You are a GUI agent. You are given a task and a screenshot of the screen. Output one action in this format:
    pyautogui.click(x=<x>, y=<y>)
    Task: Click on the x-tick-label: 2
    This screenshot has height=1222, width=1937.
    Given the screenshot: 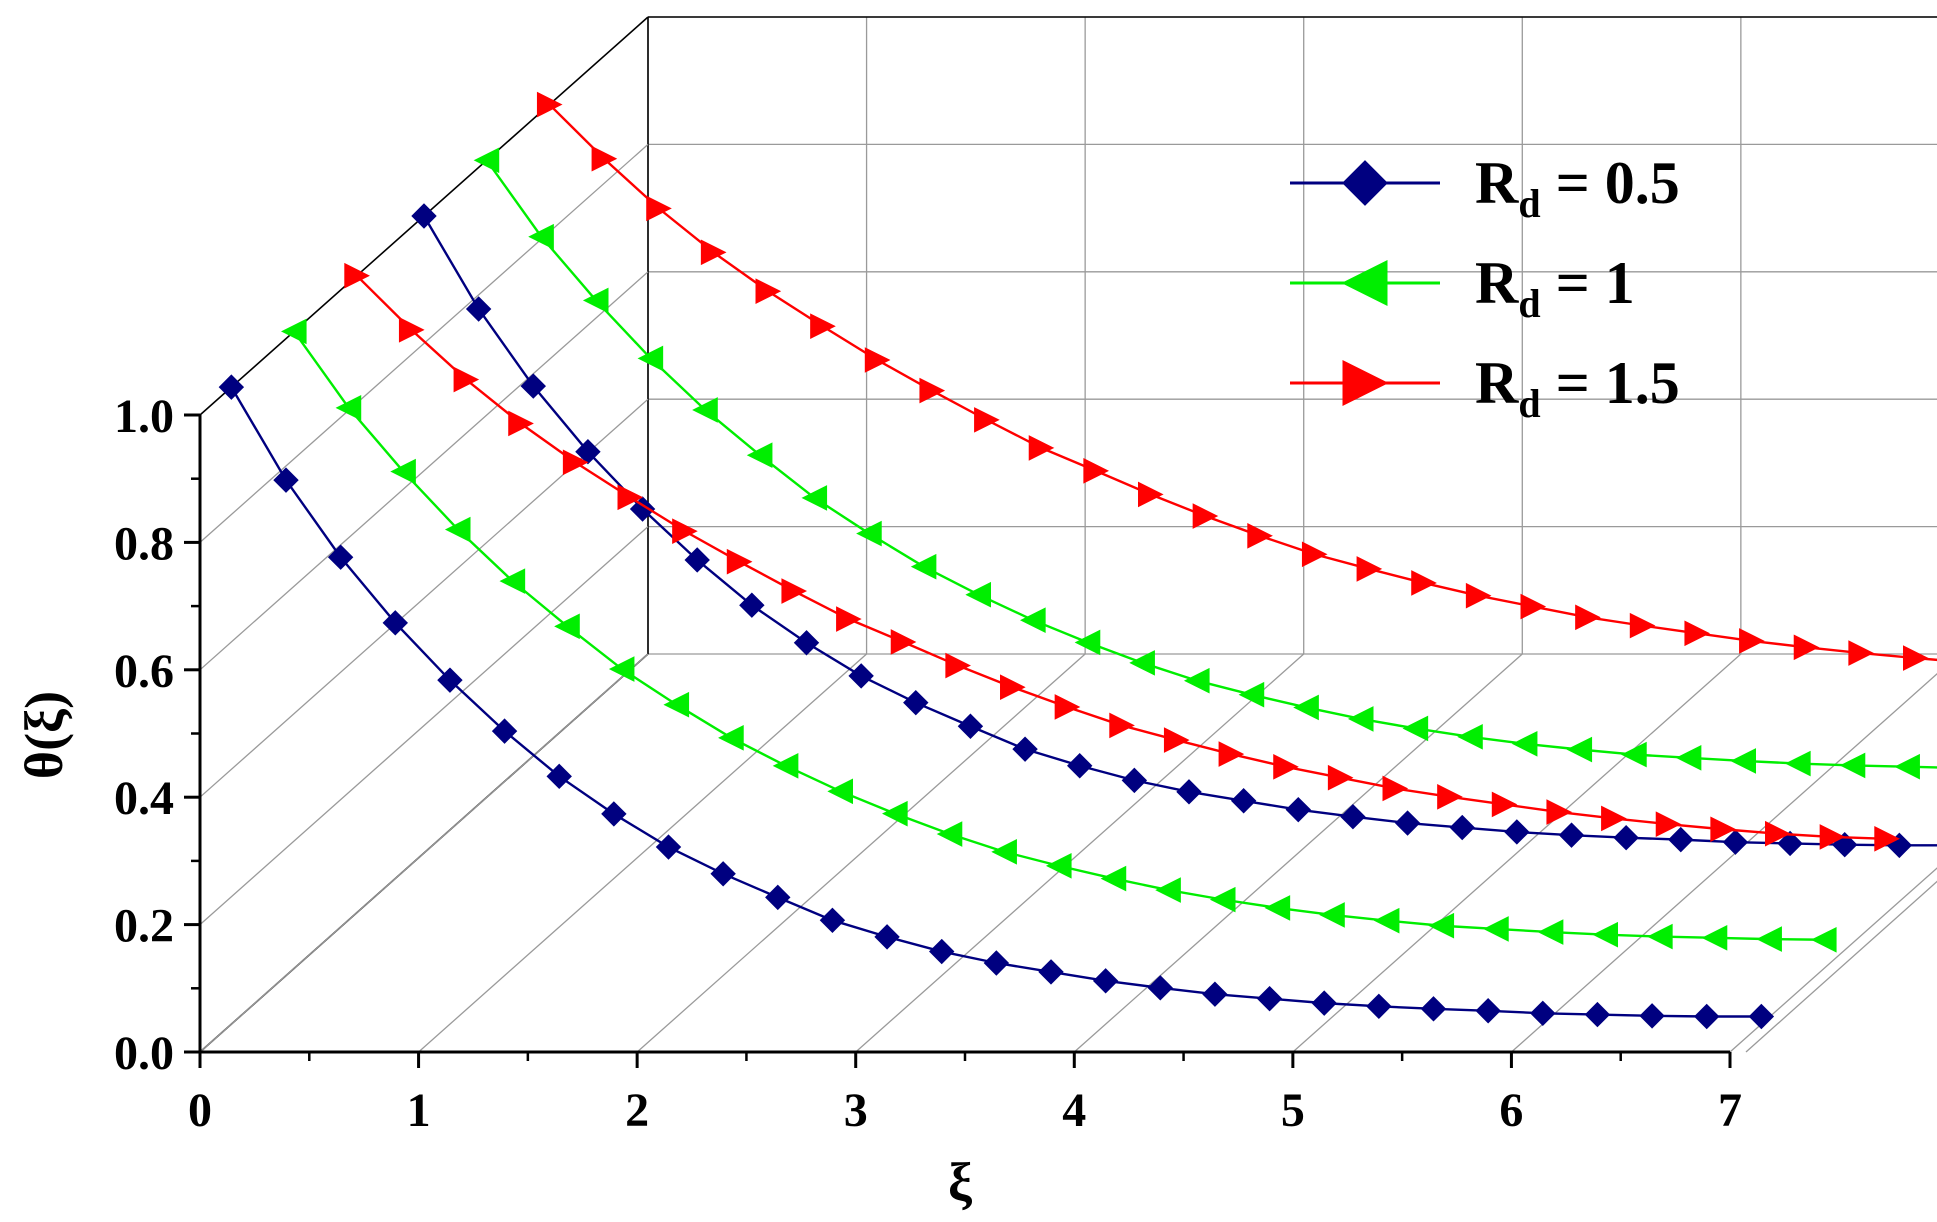 What is the action you would take?
    pyautogui.click(x=637, y=1110)
    